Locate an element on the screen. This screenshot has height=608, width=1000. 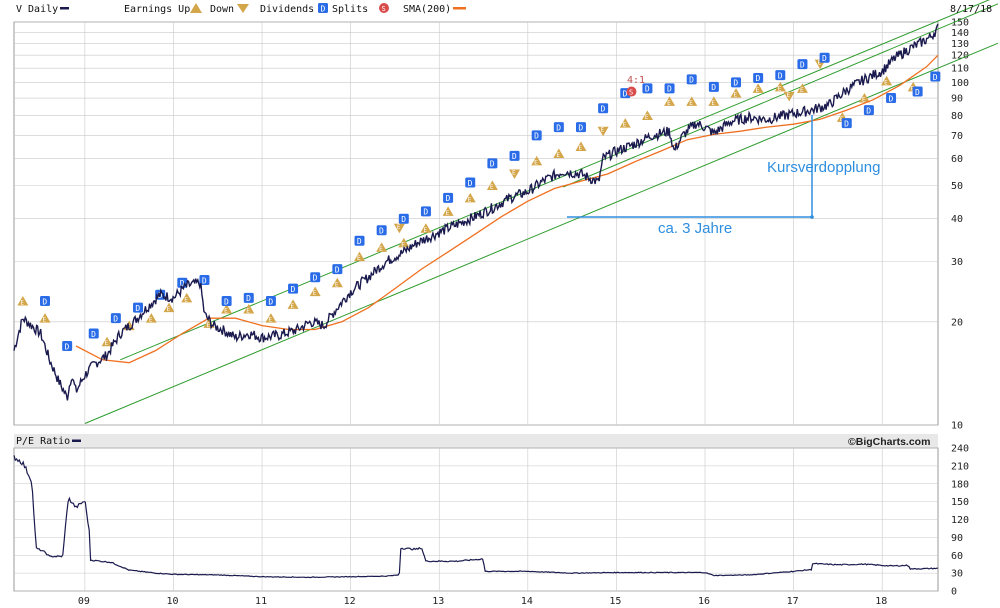
pe-y-tick-label: 210 is located at coordinates (960, 466).